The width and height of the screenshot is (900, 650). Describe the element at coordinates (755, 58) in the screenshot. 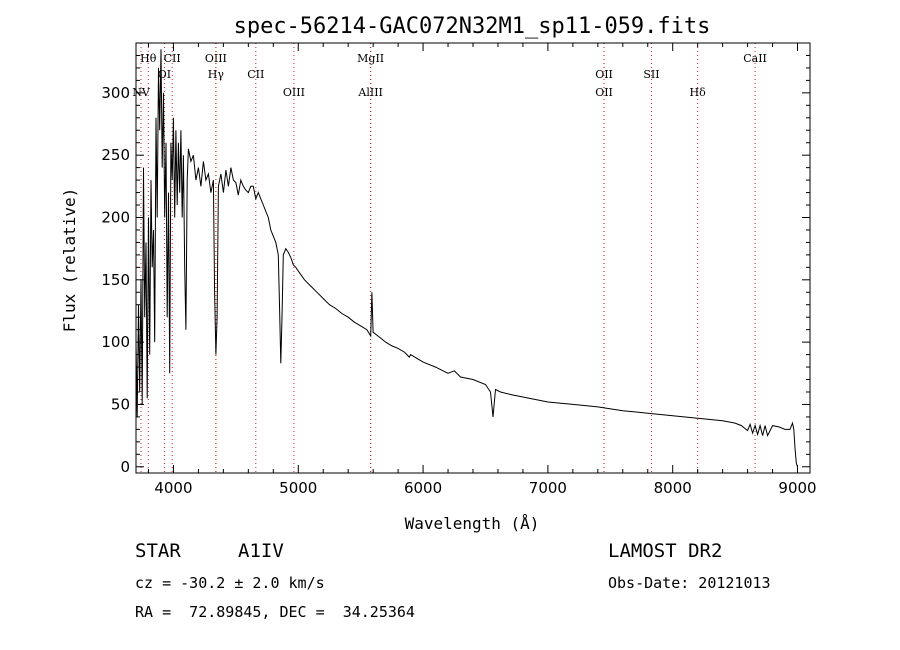

I see `line-marker-label: CaII` at that location.